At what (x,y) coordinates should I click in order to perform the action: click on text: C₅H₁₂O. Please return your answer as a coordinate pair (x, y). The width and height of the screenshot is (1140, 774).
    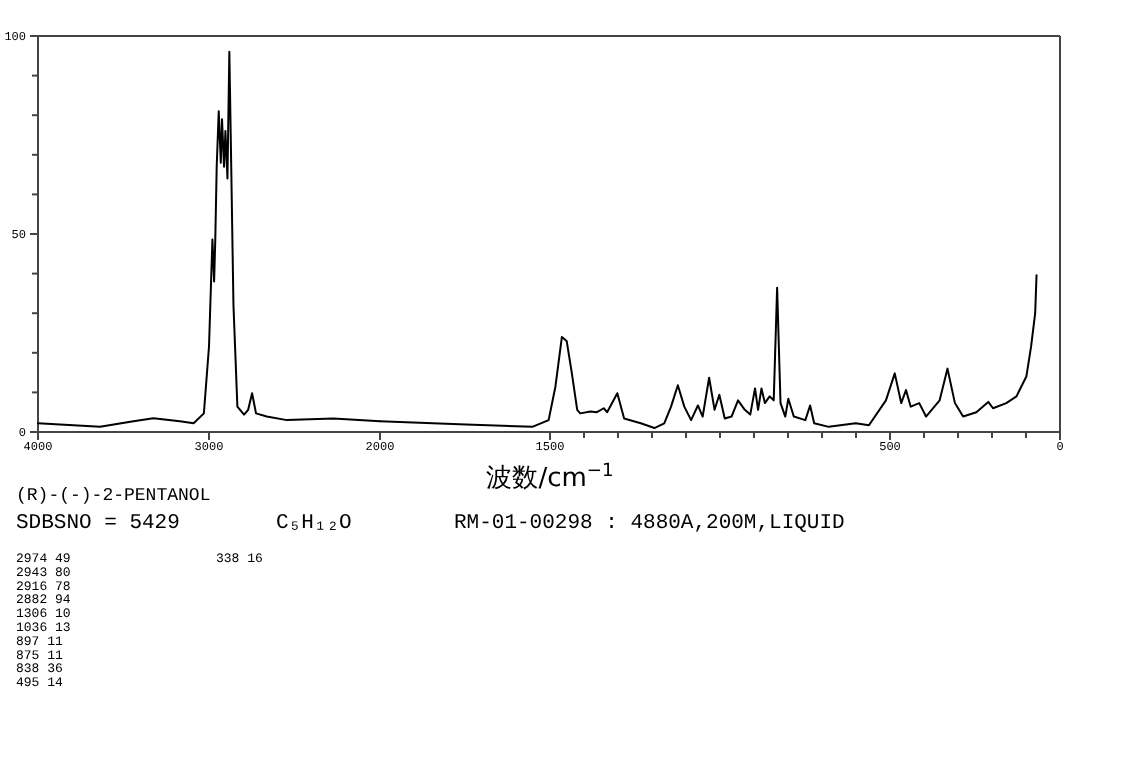
    Looking at the image, I should click on (314, 524).